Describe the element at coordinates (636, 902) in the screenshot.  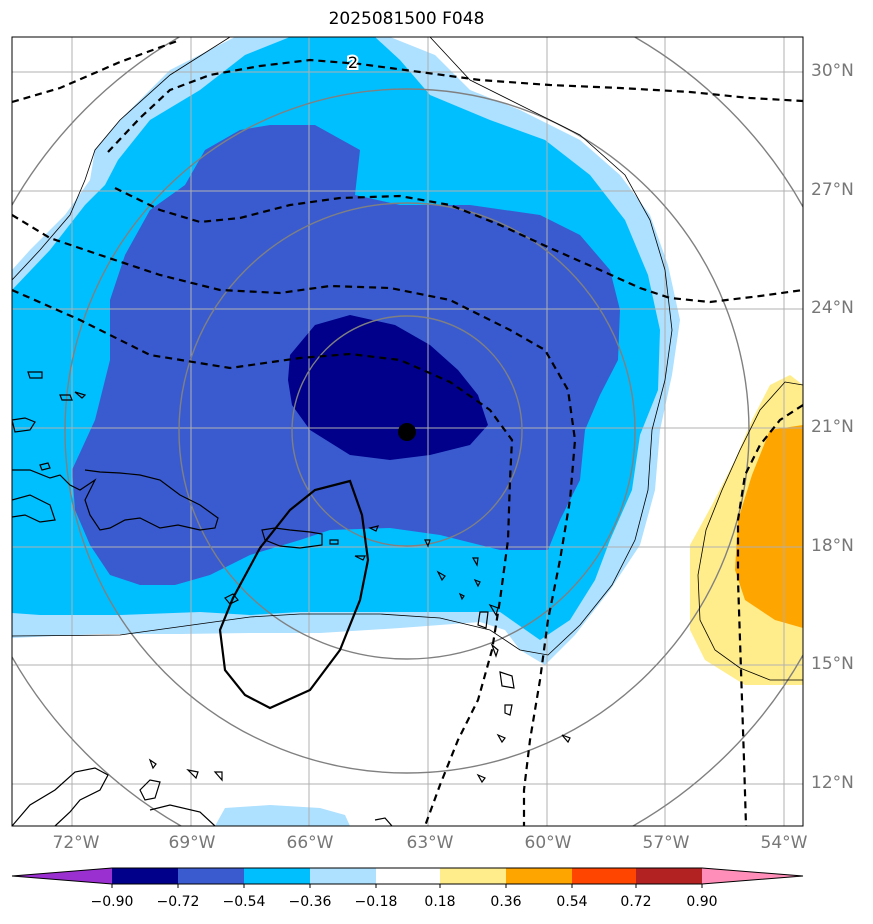
I see `colorbar-label: 0.72` at that location.